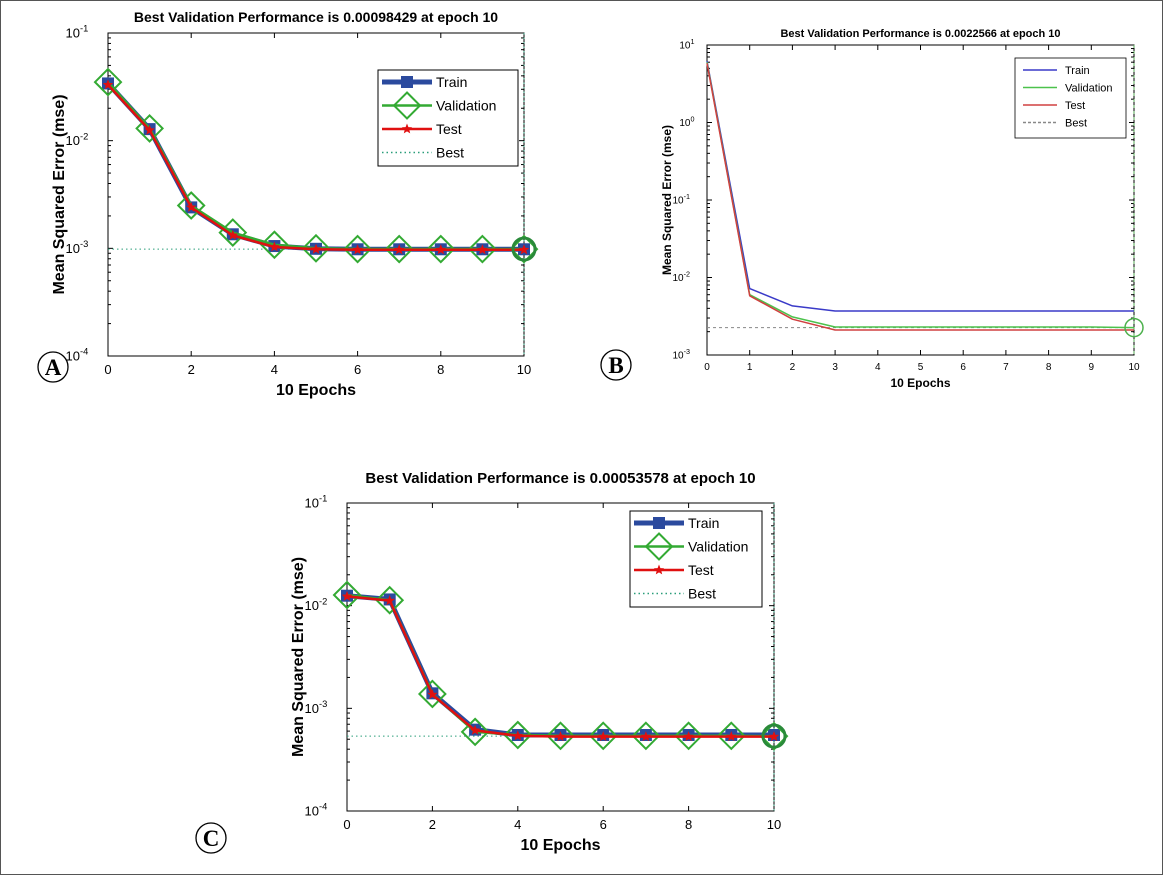 This screenshot has height=875, width=1163. Describe the element at coordinates (211, 838) in the screenshot. I see `panel-letter: C` at that location.